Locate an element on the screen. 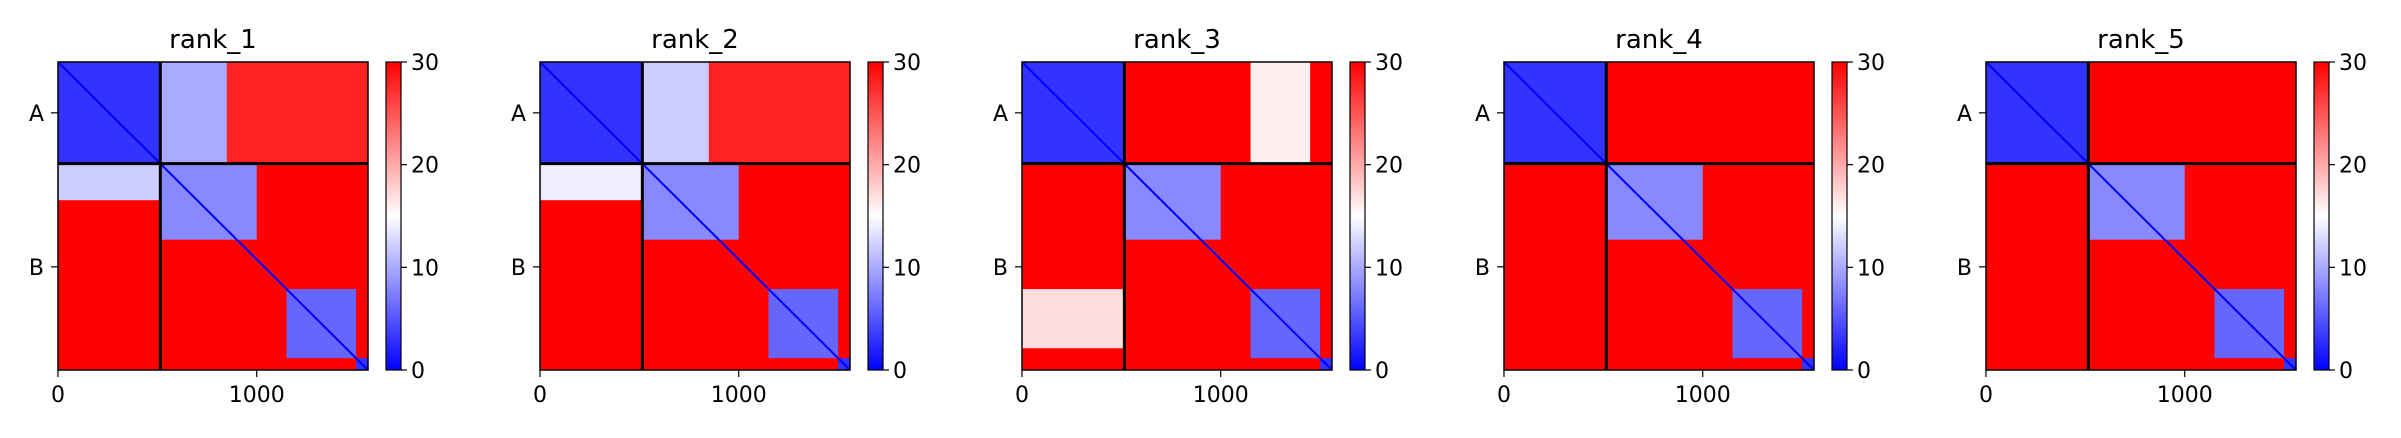 This screenshot has width=2401, height=438. heatmap-panel-1: rank_1 A B 0 1000 0 10 20 30 is located at coordinates (234, 216).